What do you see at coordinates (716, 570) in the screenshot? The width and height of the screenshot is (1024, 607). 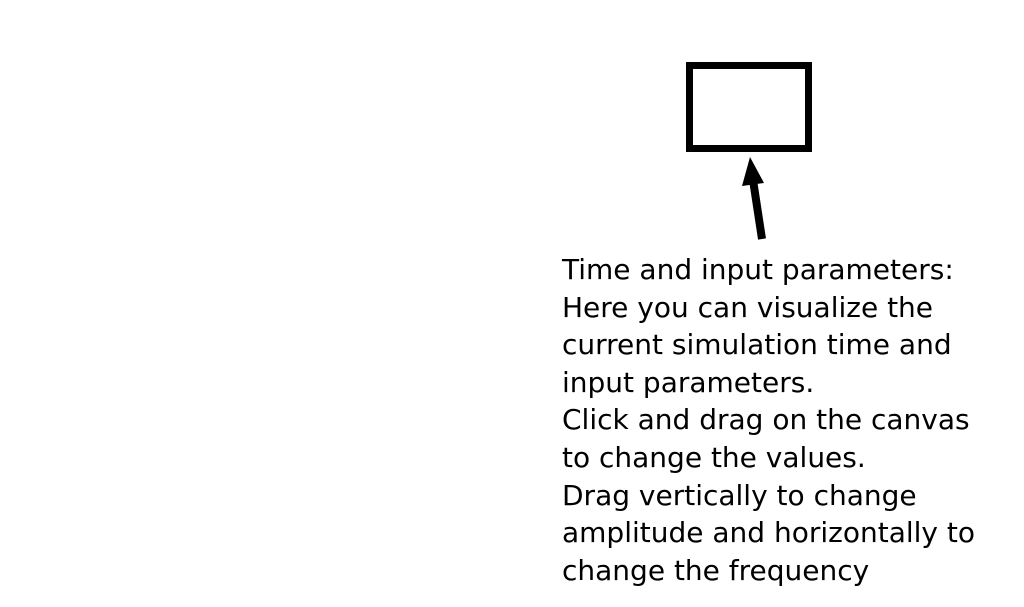 I see `callout-line: change the frequency` at bounding box center [716, 570].